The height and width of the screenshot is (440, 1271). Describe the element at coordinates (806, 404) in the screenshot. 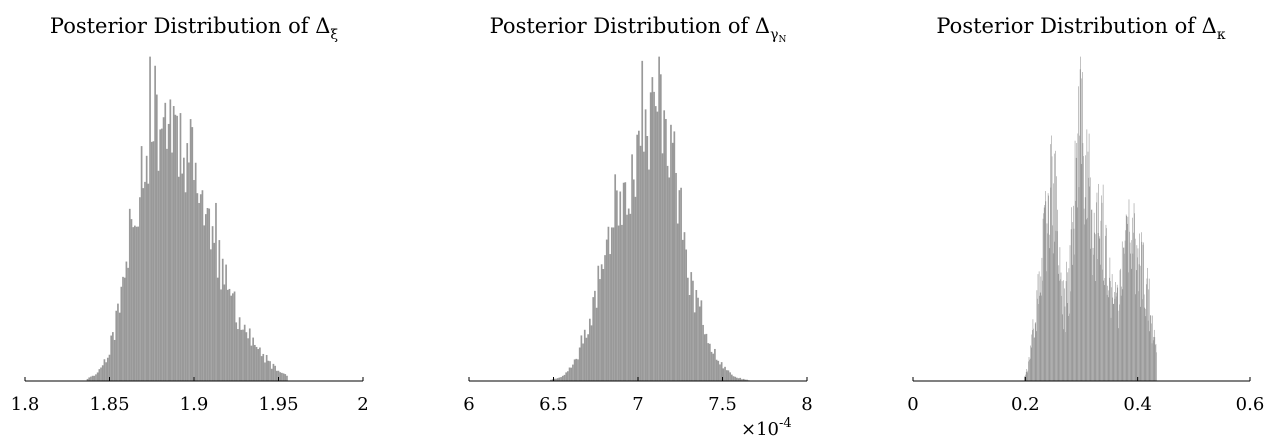

I see `x-tick-label: 8` at that location.